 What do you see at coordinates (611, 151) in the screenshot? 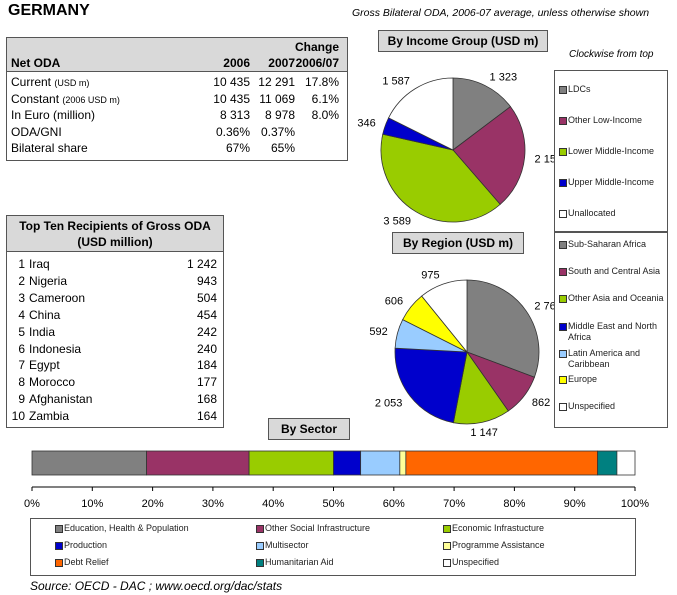
I see `legend-label: Lower Middle-Income` at bounding box center [611, 151].